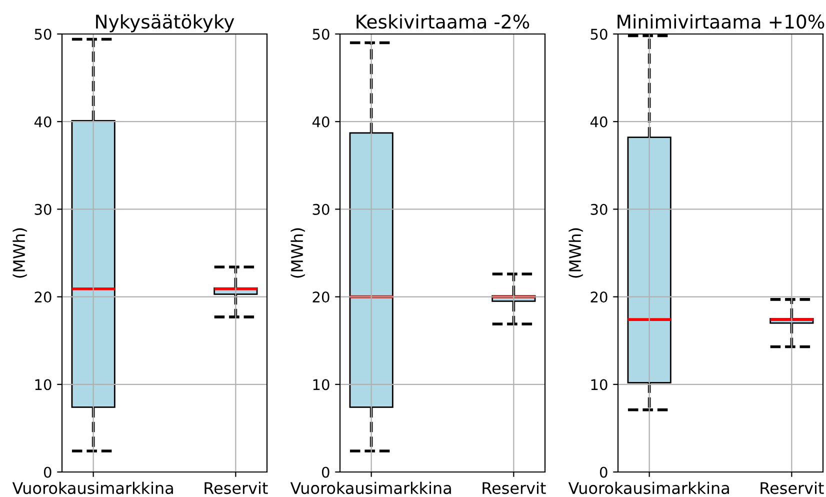 This screenshot has height=497, width=826. What do you see at coordinates (721, 21) in the screenshot?
I see `chart-title: Minimivirtaama +10%` at bounding box center [721, 21].